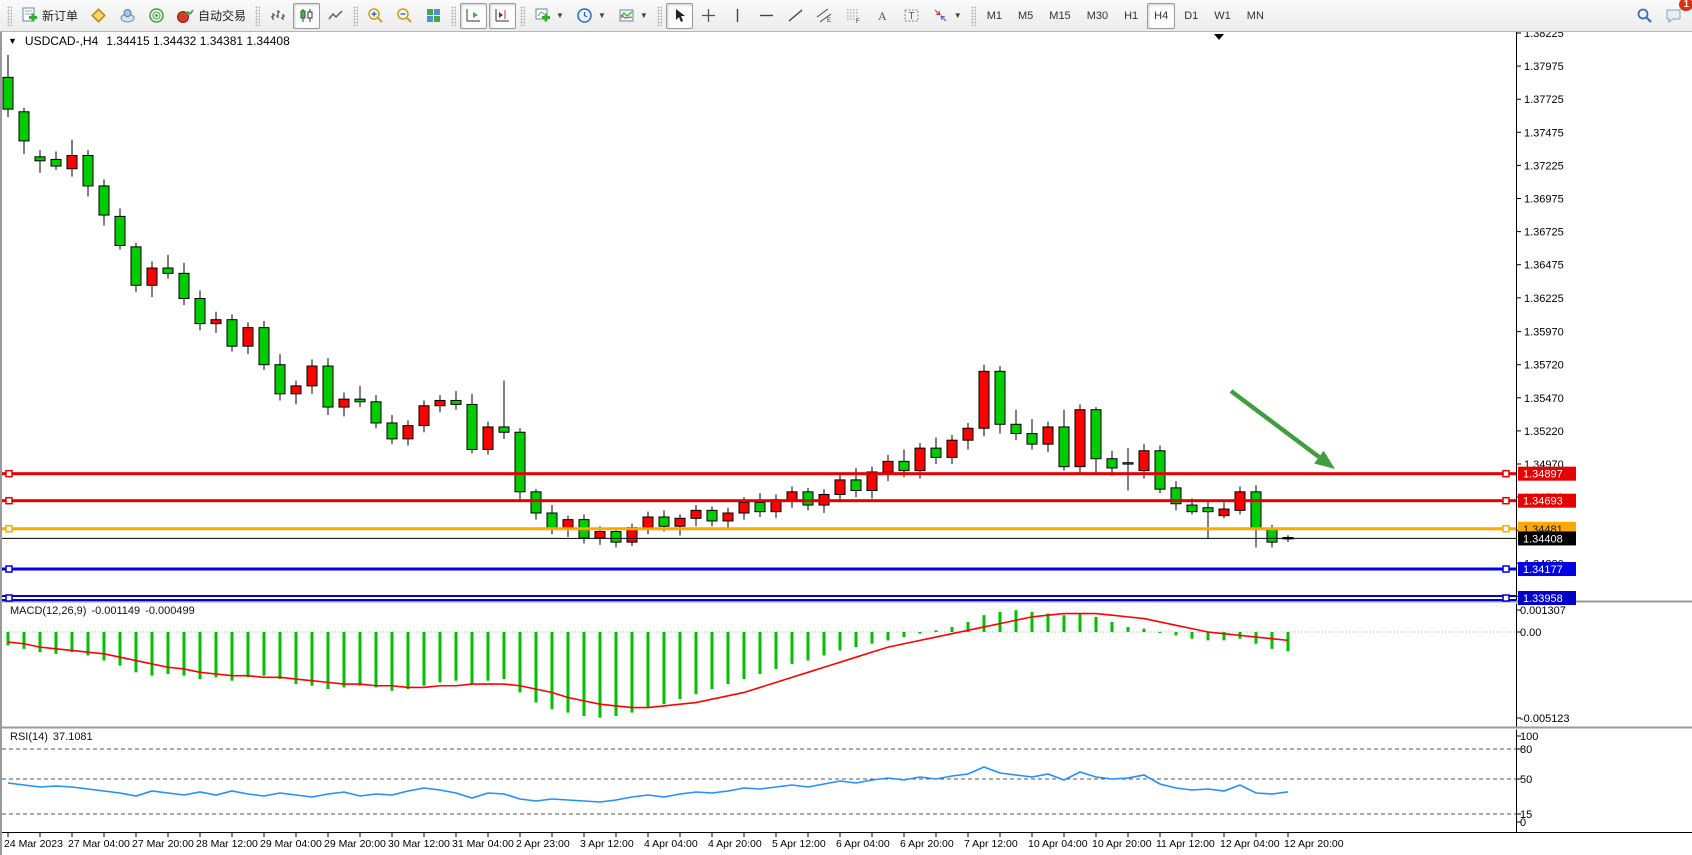  What do you see at coordinates (474, 15) in the screenshot?
I see `auto-scroll-button` at bounding box center [474, 15].